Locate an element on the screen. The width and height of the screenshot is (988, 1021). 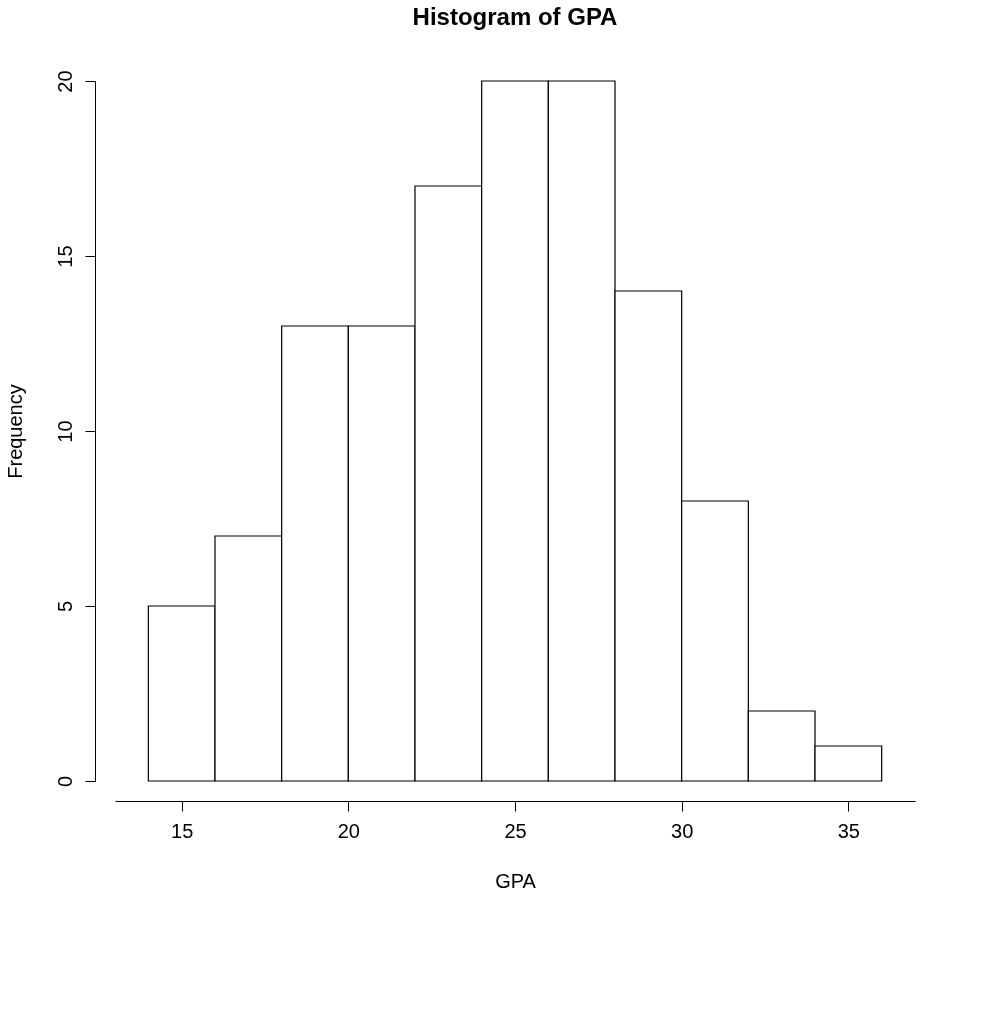
y-tick-label: 5 is located at coordinates (64, 606).